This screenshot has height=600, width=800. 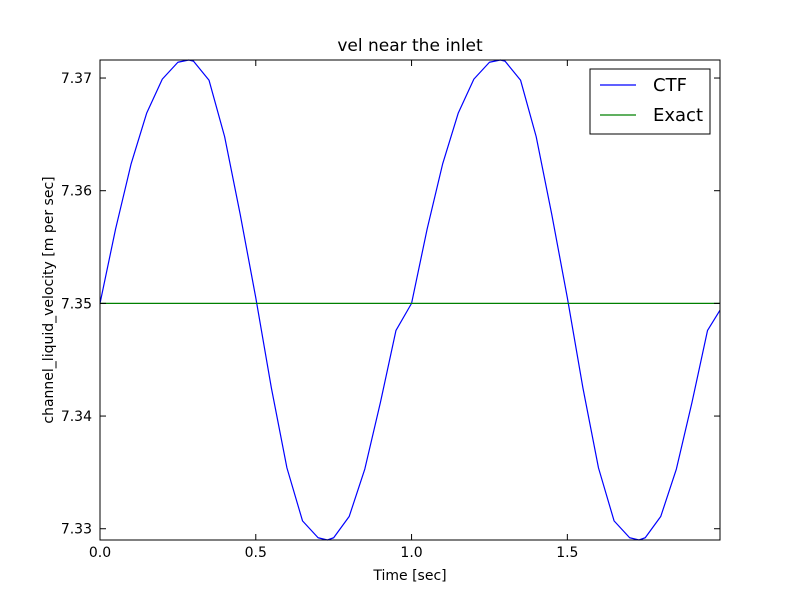 What do you see at coordinates (567, 553) in the screenshot?
I see `x-tick-label: 1.5` at bounding box center [567, 553].